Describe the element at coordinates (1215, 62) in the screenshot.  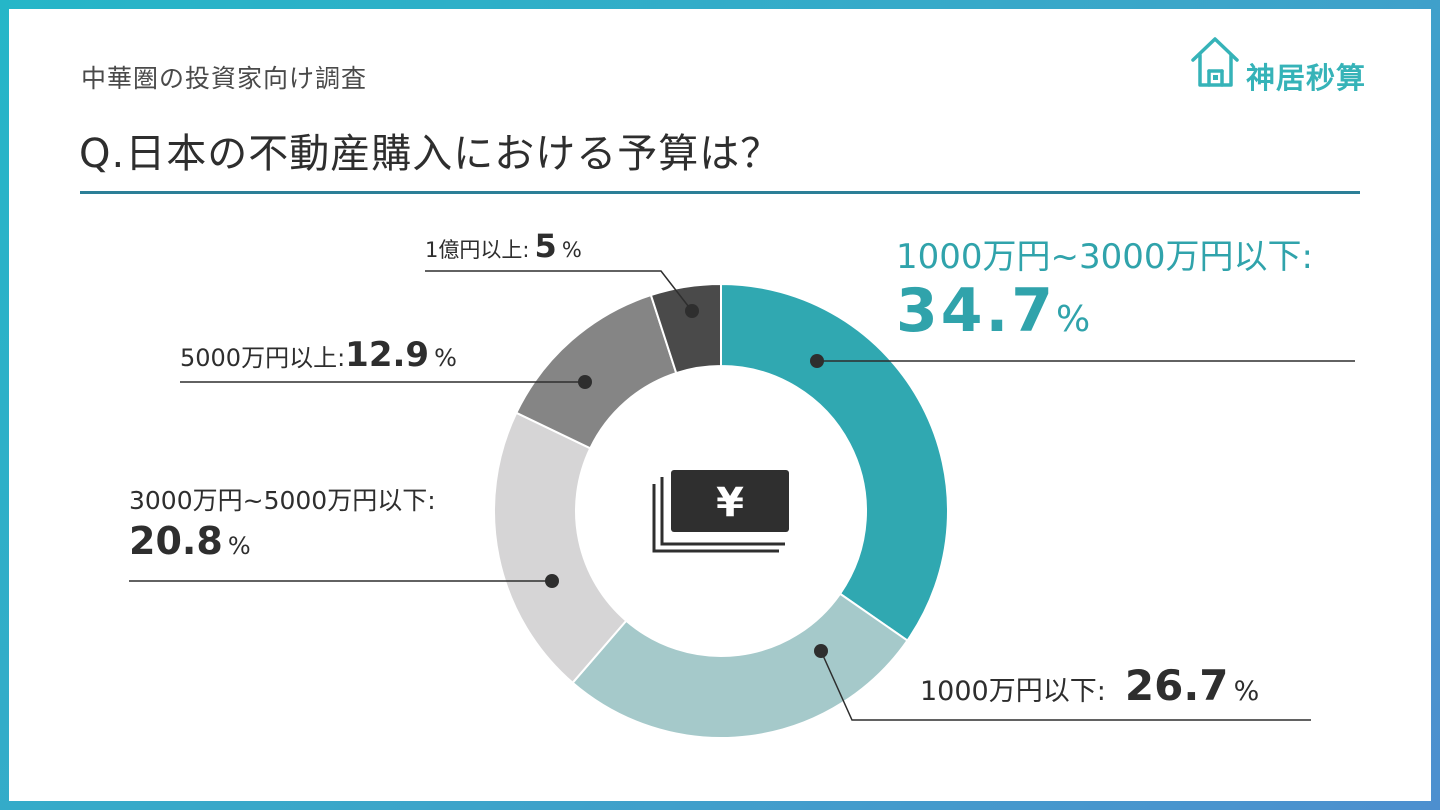
I see `house-logo-icon` at that location.